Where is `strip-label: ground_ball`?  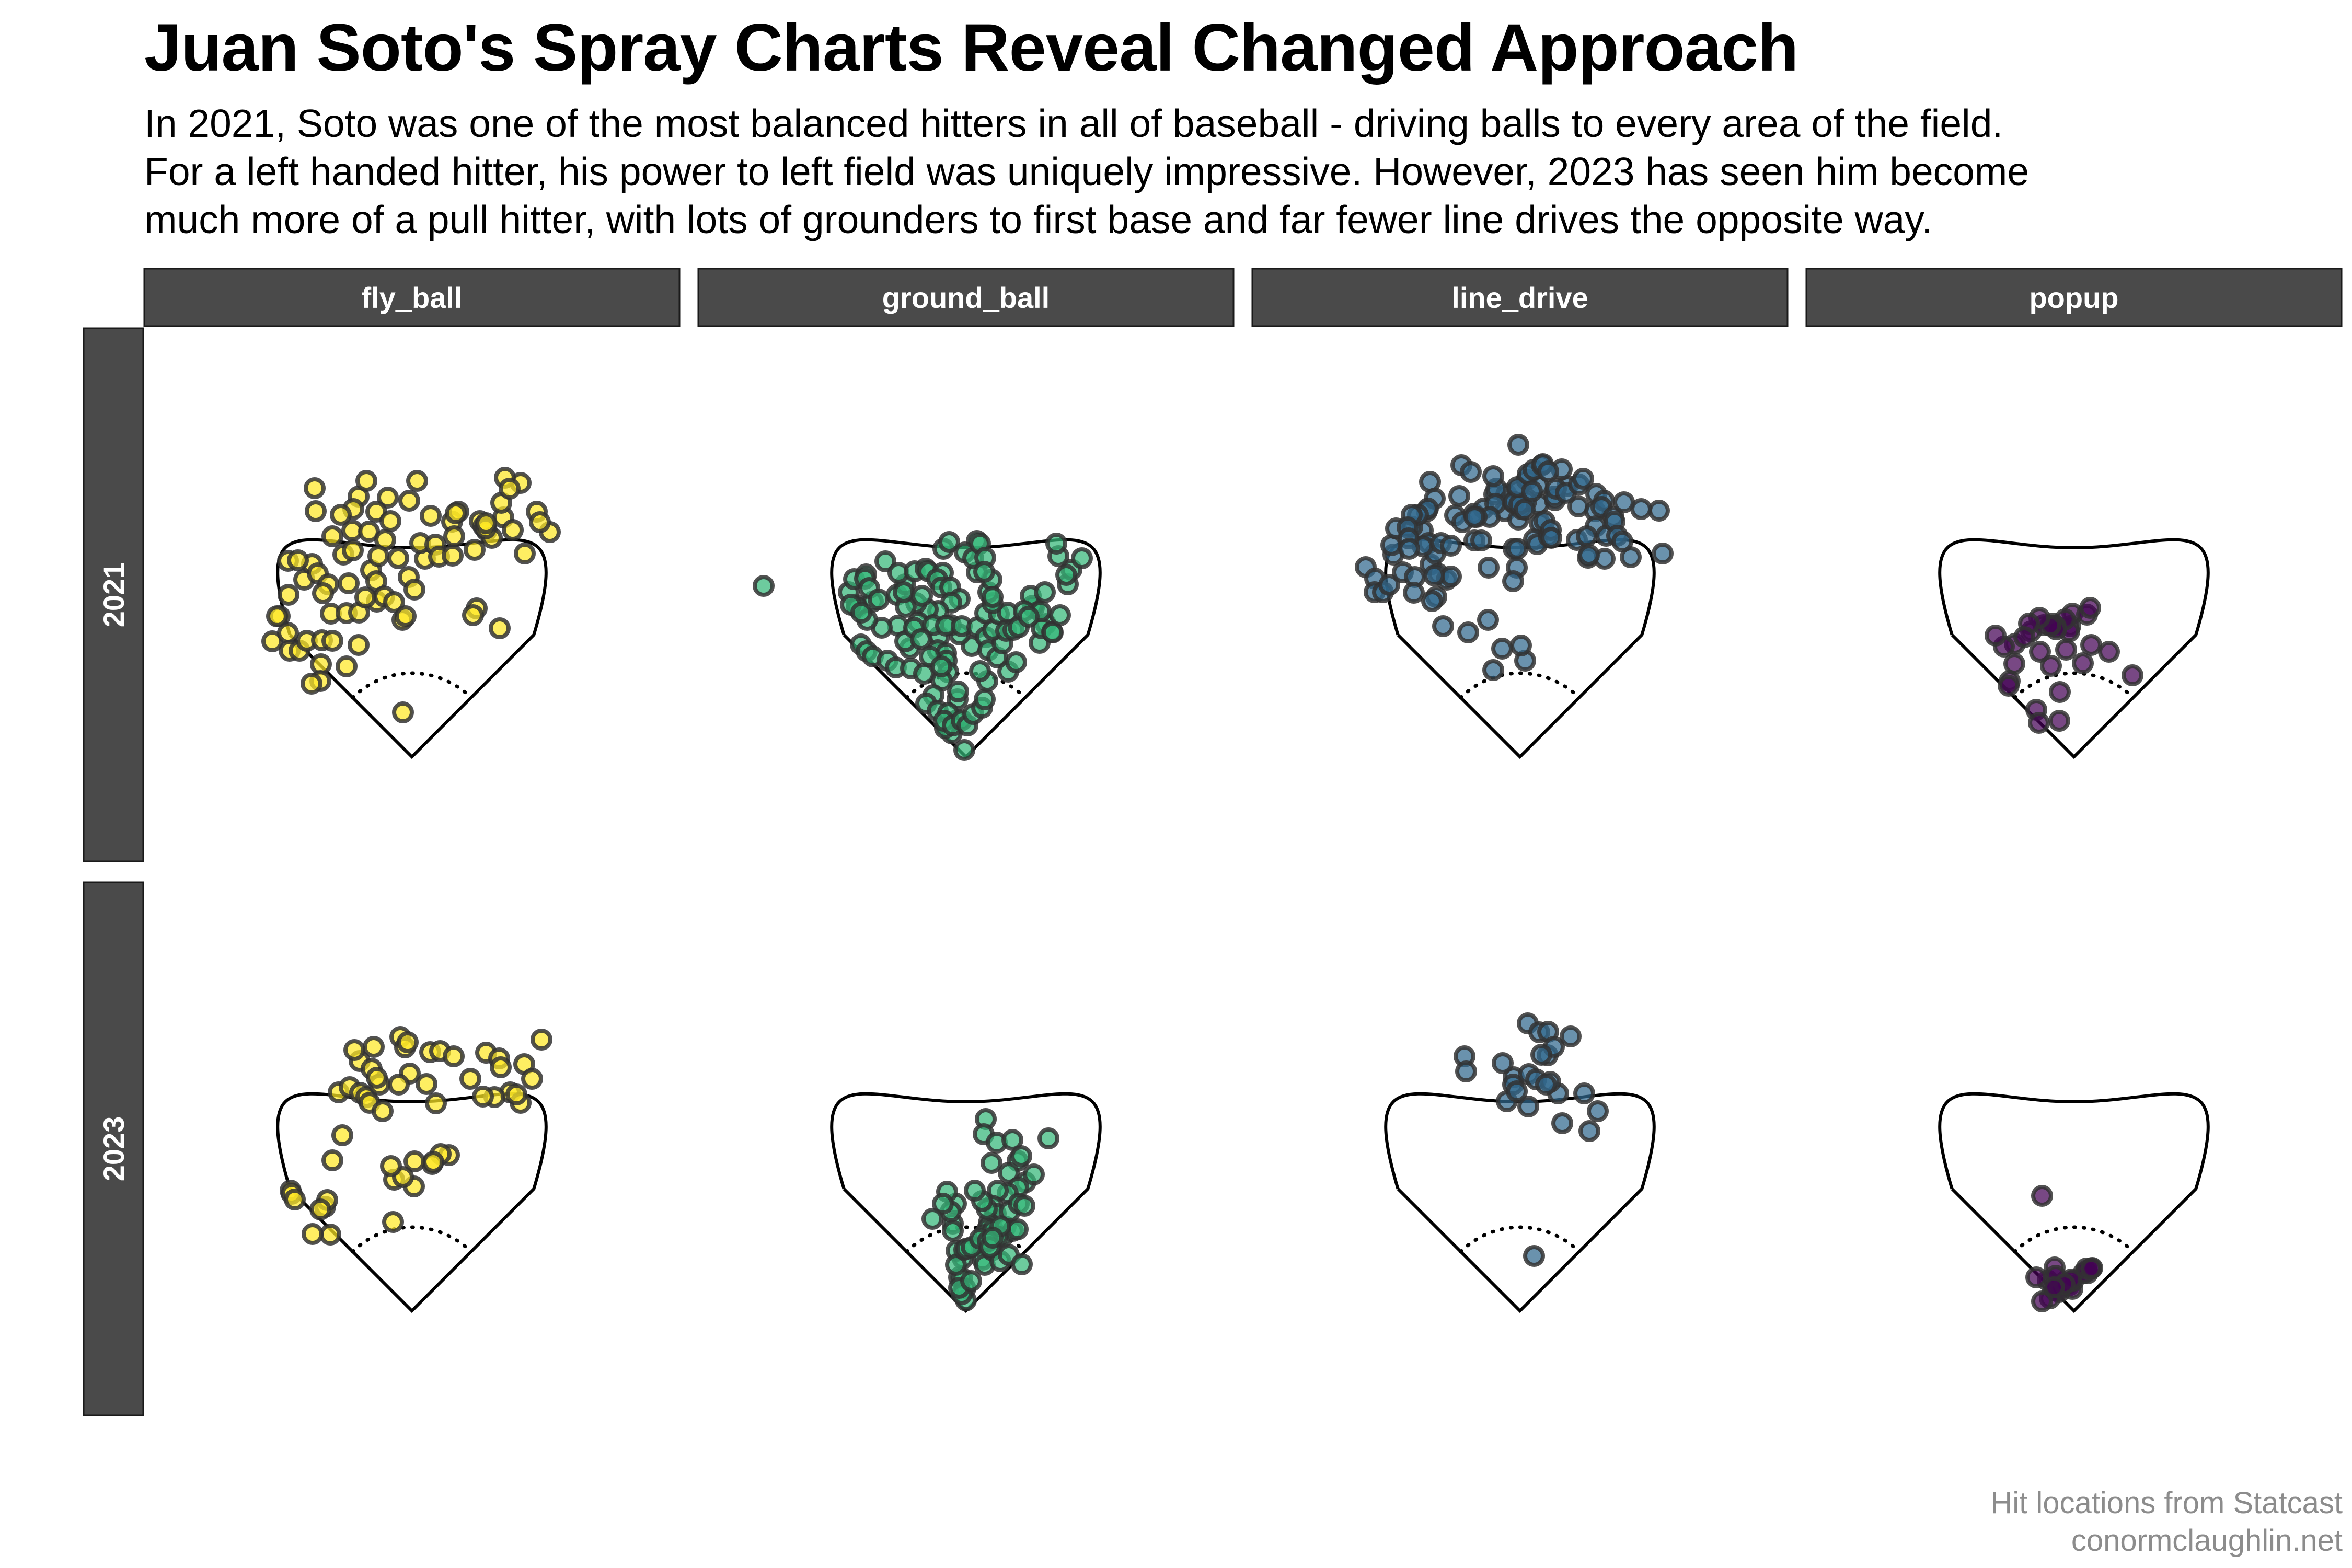
strip-label: ground_ball is located at coordinates (966, 297).